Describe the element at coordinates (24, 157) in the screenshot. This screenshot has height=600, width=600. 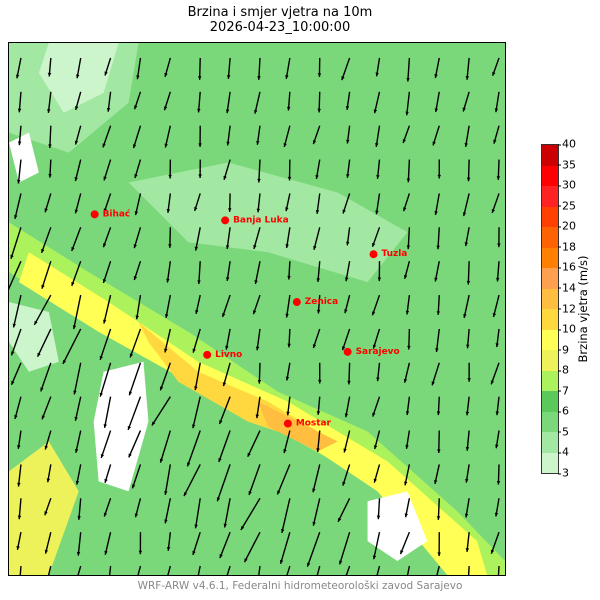
I see `sea-area` at that location.